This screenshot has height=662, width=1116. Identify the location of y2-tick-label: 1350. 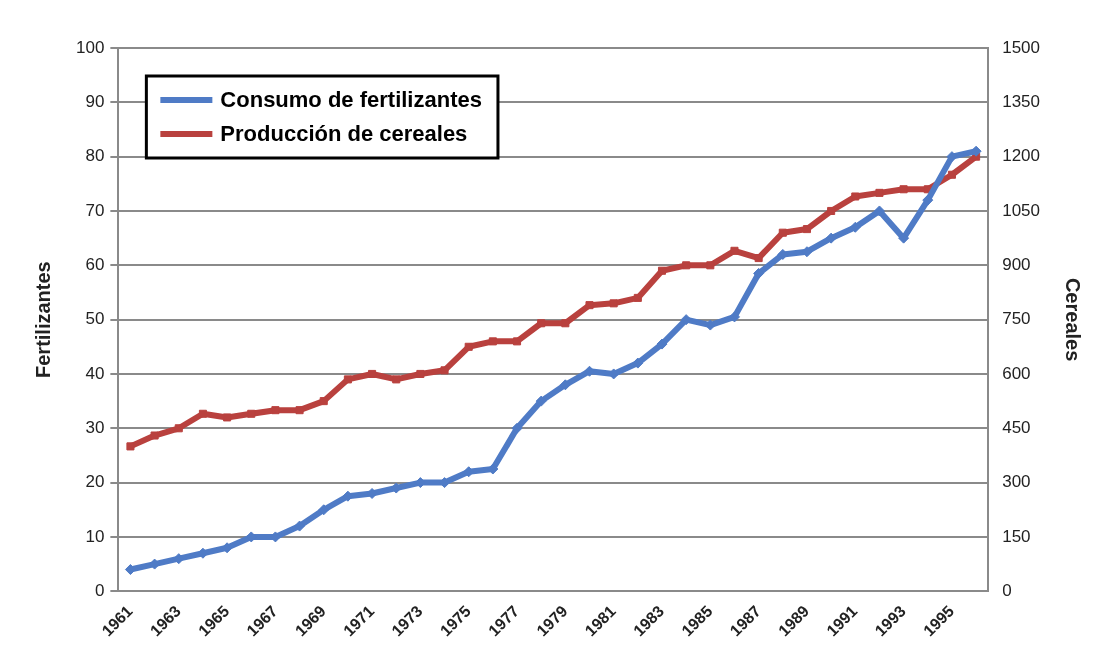
(1021, 102).